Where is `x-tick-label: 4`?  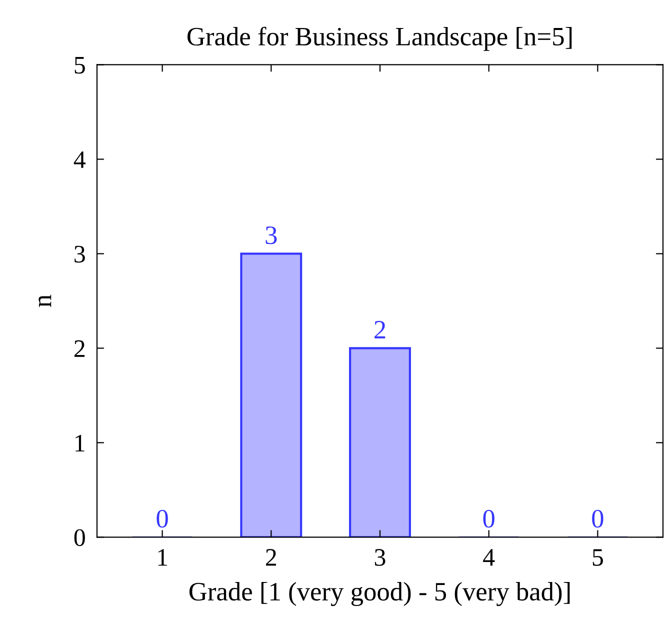 x-tick-label: 4 is located at coordinates (489, 557).